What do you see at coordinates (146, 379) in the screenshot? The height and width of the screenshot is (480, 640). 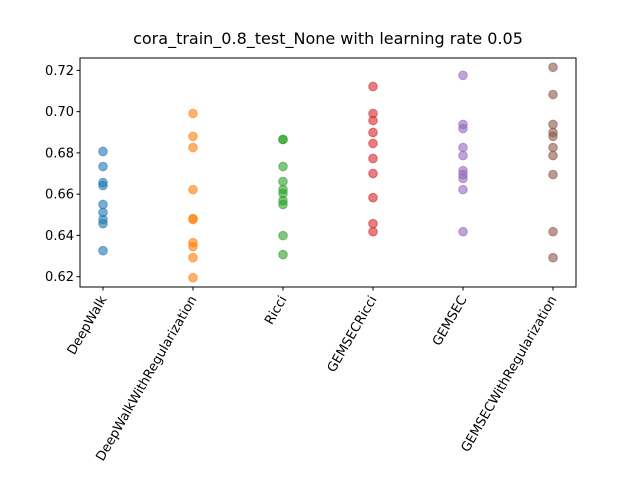 I see `x-tick-label: DeepWalkWithRegularization` at bounding box center [146, 379].